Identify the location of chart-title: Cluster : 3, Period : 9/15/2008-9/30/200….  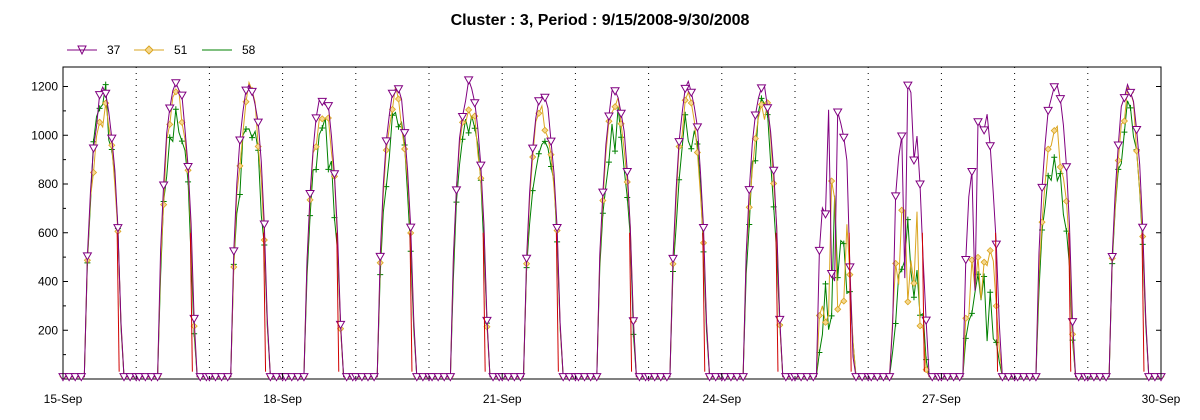
(600, 20).